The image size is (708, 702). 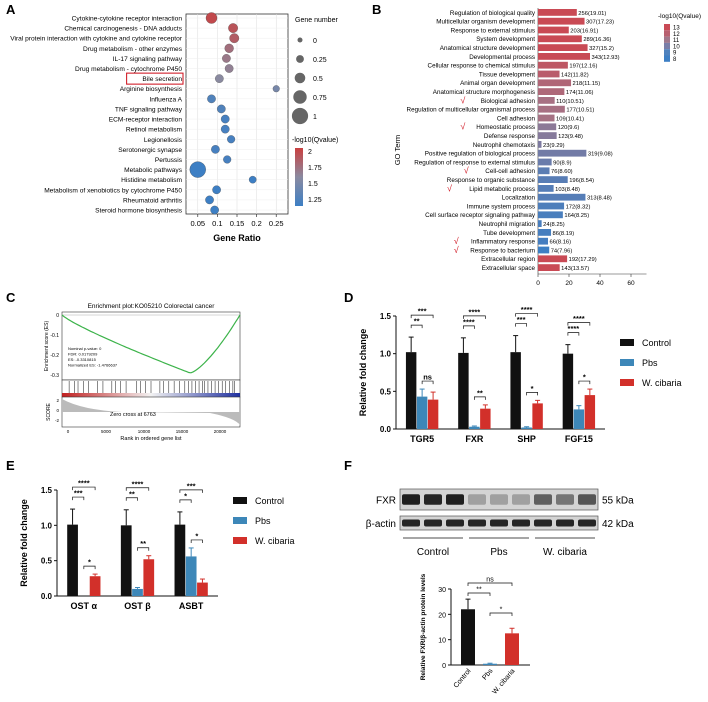 What do you see at coordinates (505, 127) in the screenshot?
I see `go-term-label: Homeostatic process` at bounding box center [505, 127].